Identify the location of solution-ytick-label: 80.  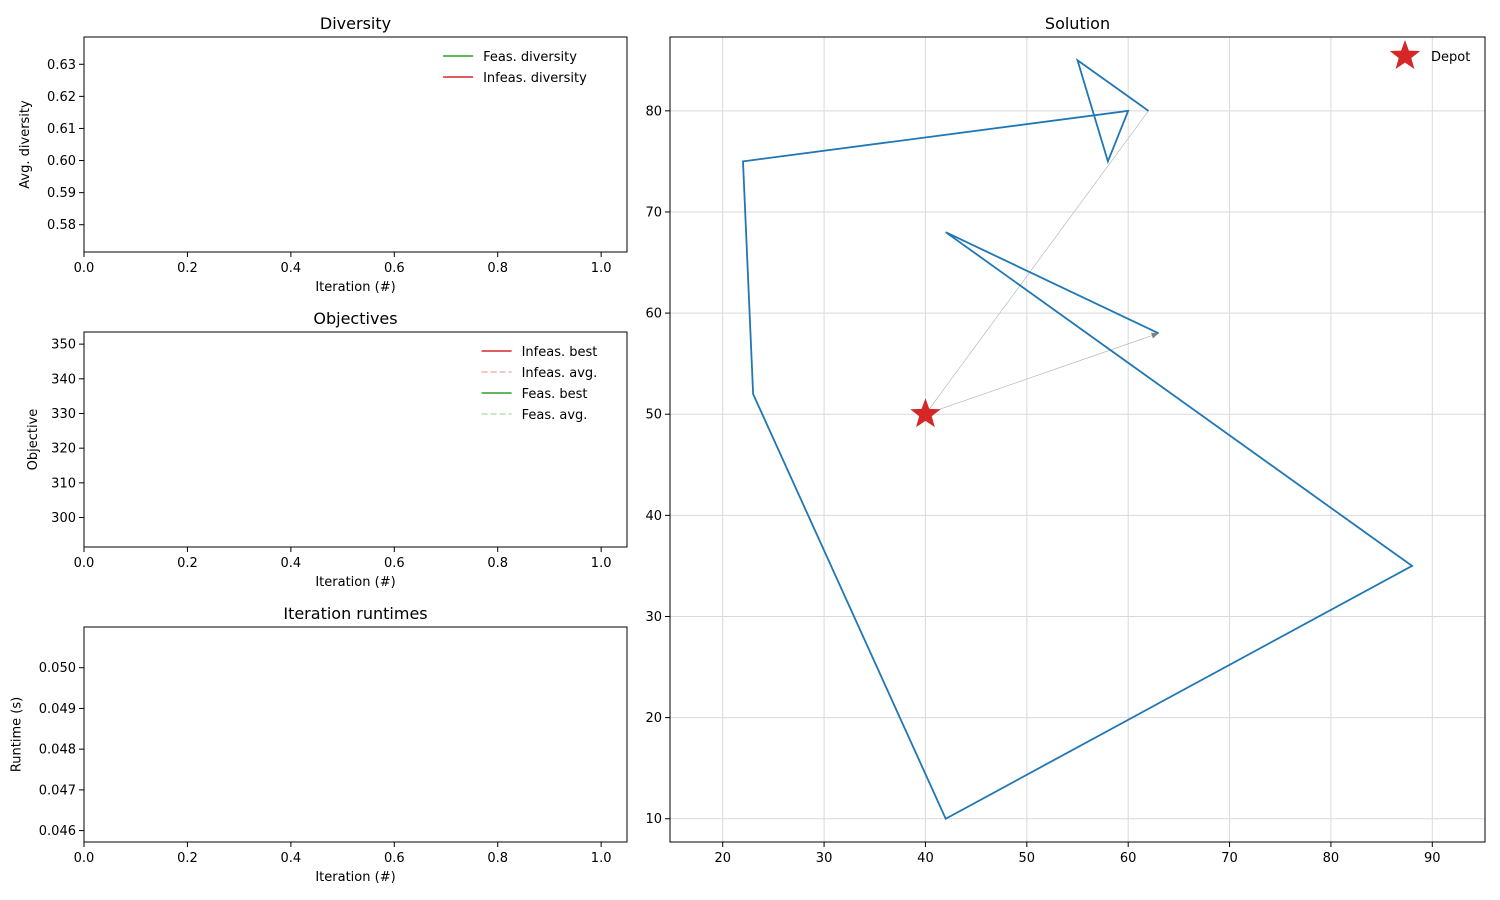
(653, 111).